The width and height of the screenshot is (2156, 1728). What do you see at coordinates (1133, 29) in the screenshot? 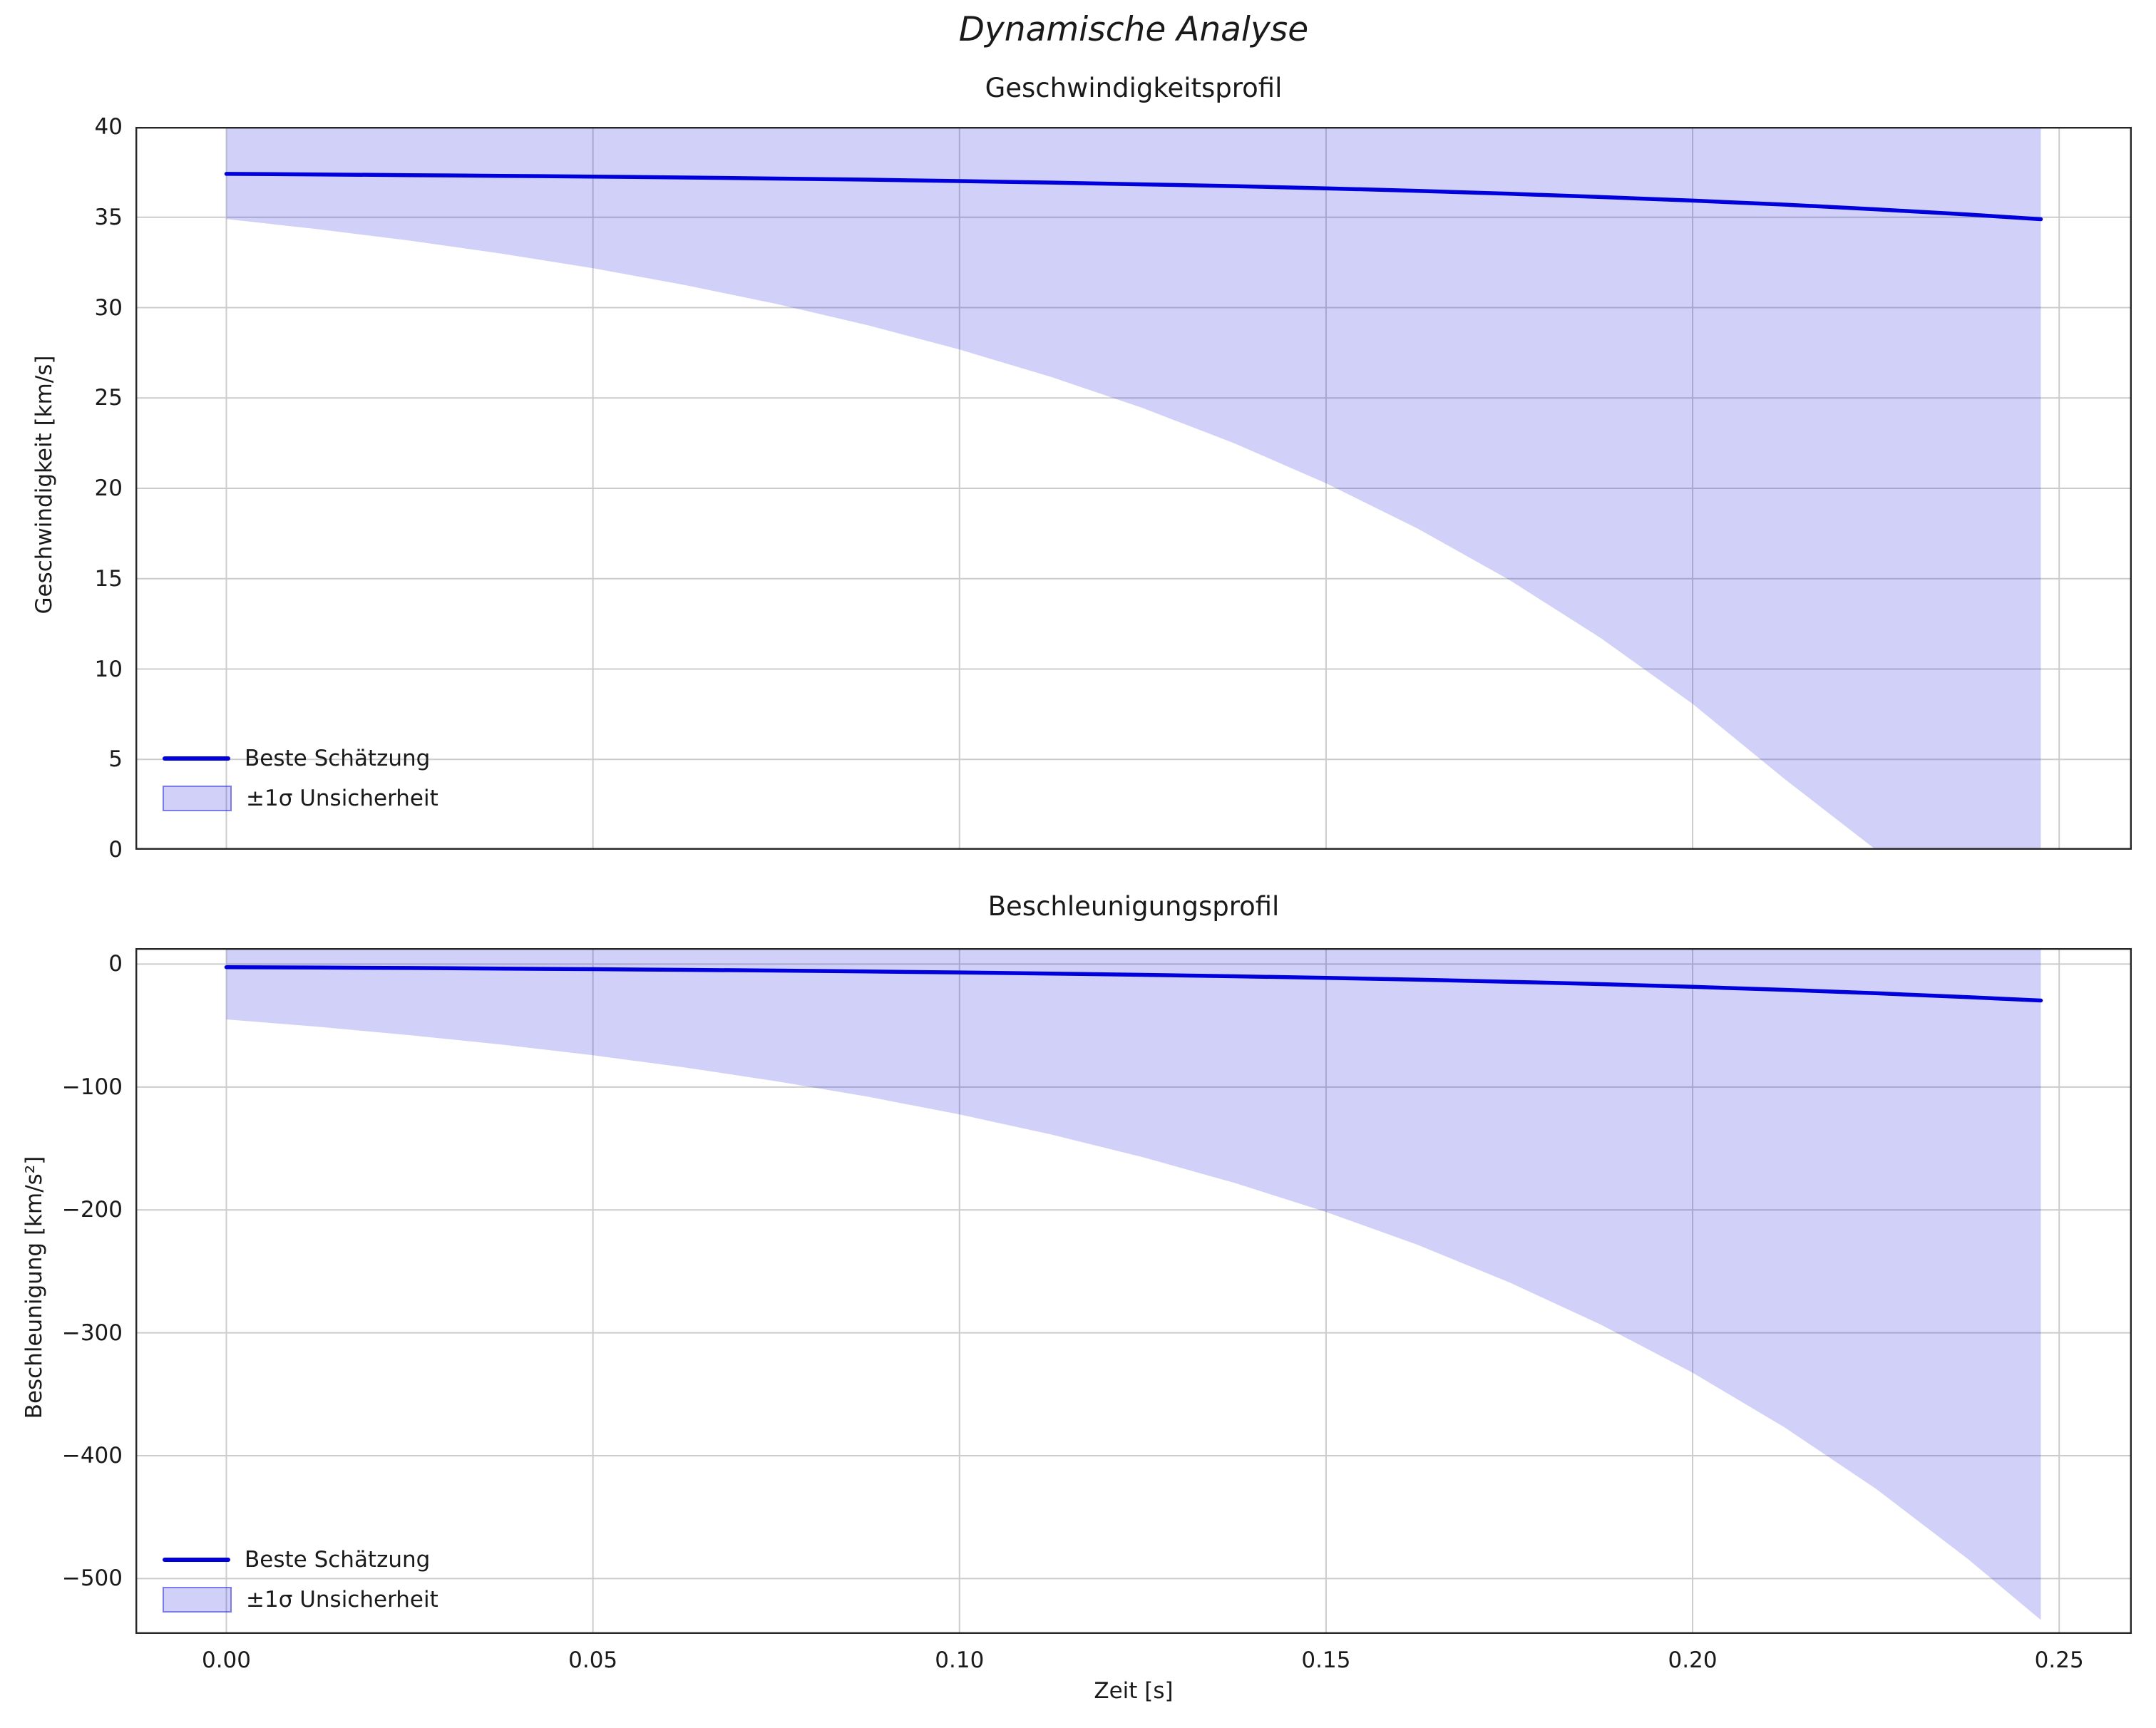
I see `figure-title: Dynamische Analyse` at bounding box center [1133, 29].